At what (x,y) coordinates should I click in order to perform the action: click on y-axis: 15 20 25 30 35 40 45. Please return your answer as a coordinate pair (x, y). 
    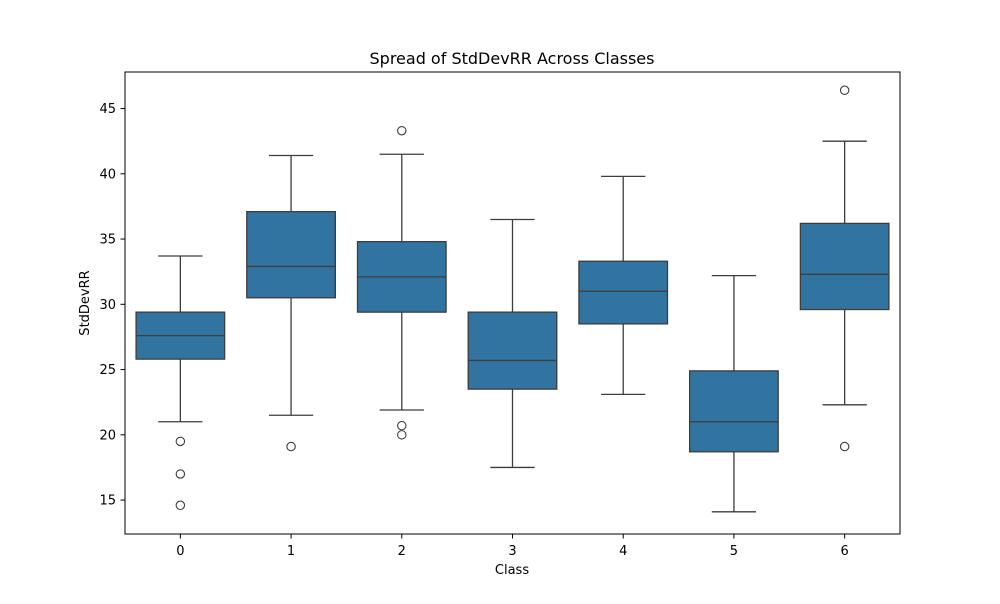
    Looking at the image, I should click on (112, 305).